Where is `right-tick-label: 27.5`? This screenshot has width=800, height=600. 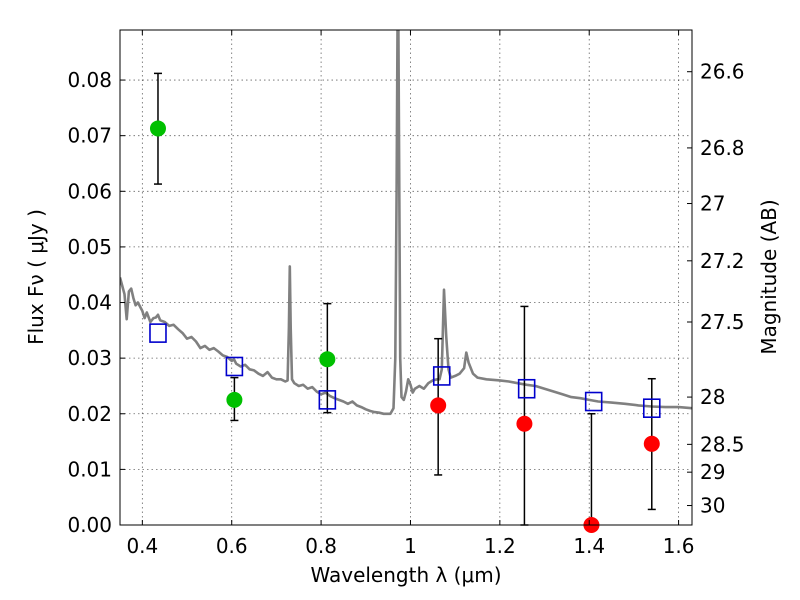 right-tick-label: 27.5 is located at coordinates (722, 322).